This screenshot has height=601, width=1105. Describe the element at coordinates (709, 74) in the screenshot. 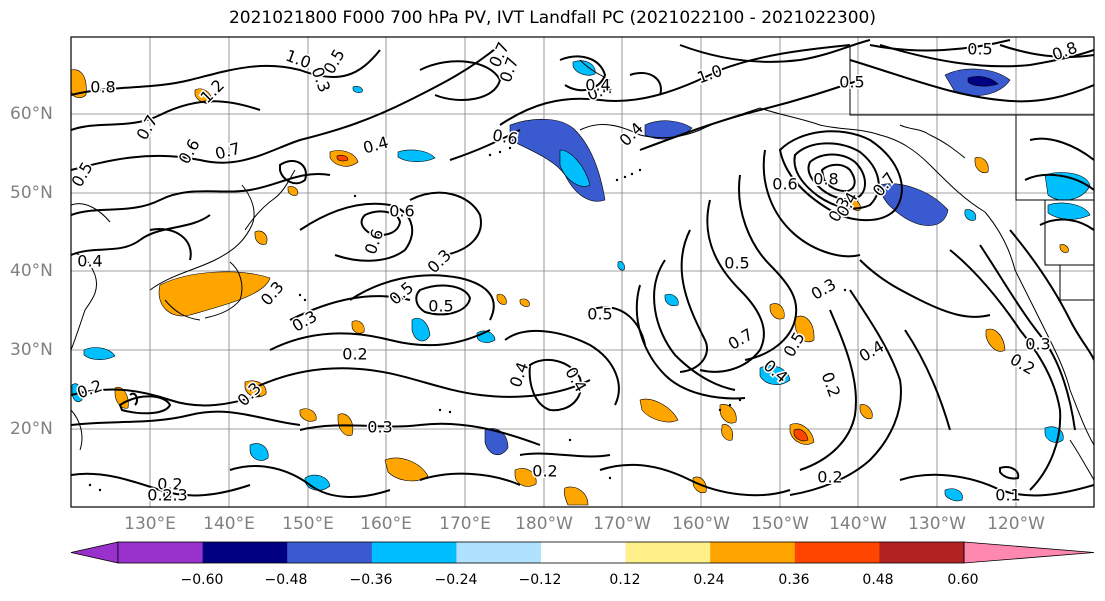

I see `contour-label: 1.0` at that location.